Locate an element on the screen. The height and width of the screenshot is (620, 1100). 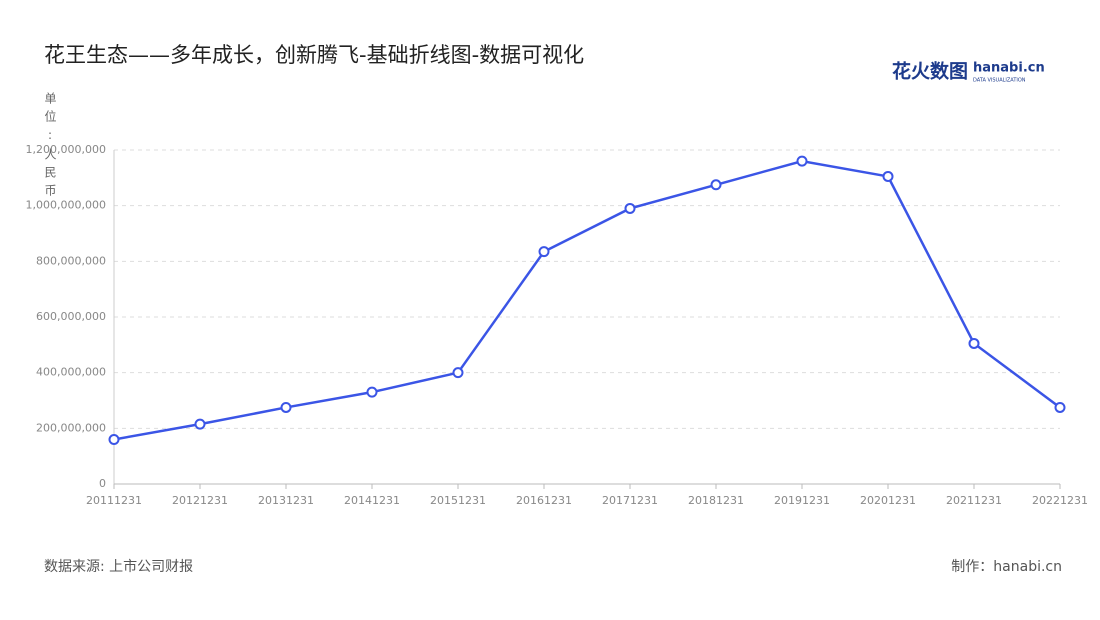
y-tick-label: 400,000,000 is located at coordinates (71, 372).